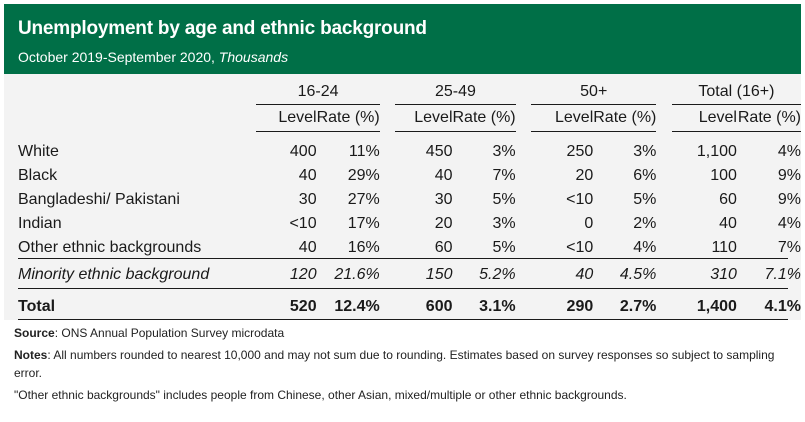  What do you see at coordinates (110, 247) in the screenshot?
I see `row-label: Other ethnic backgrounds` at bounding box center [110, 247].